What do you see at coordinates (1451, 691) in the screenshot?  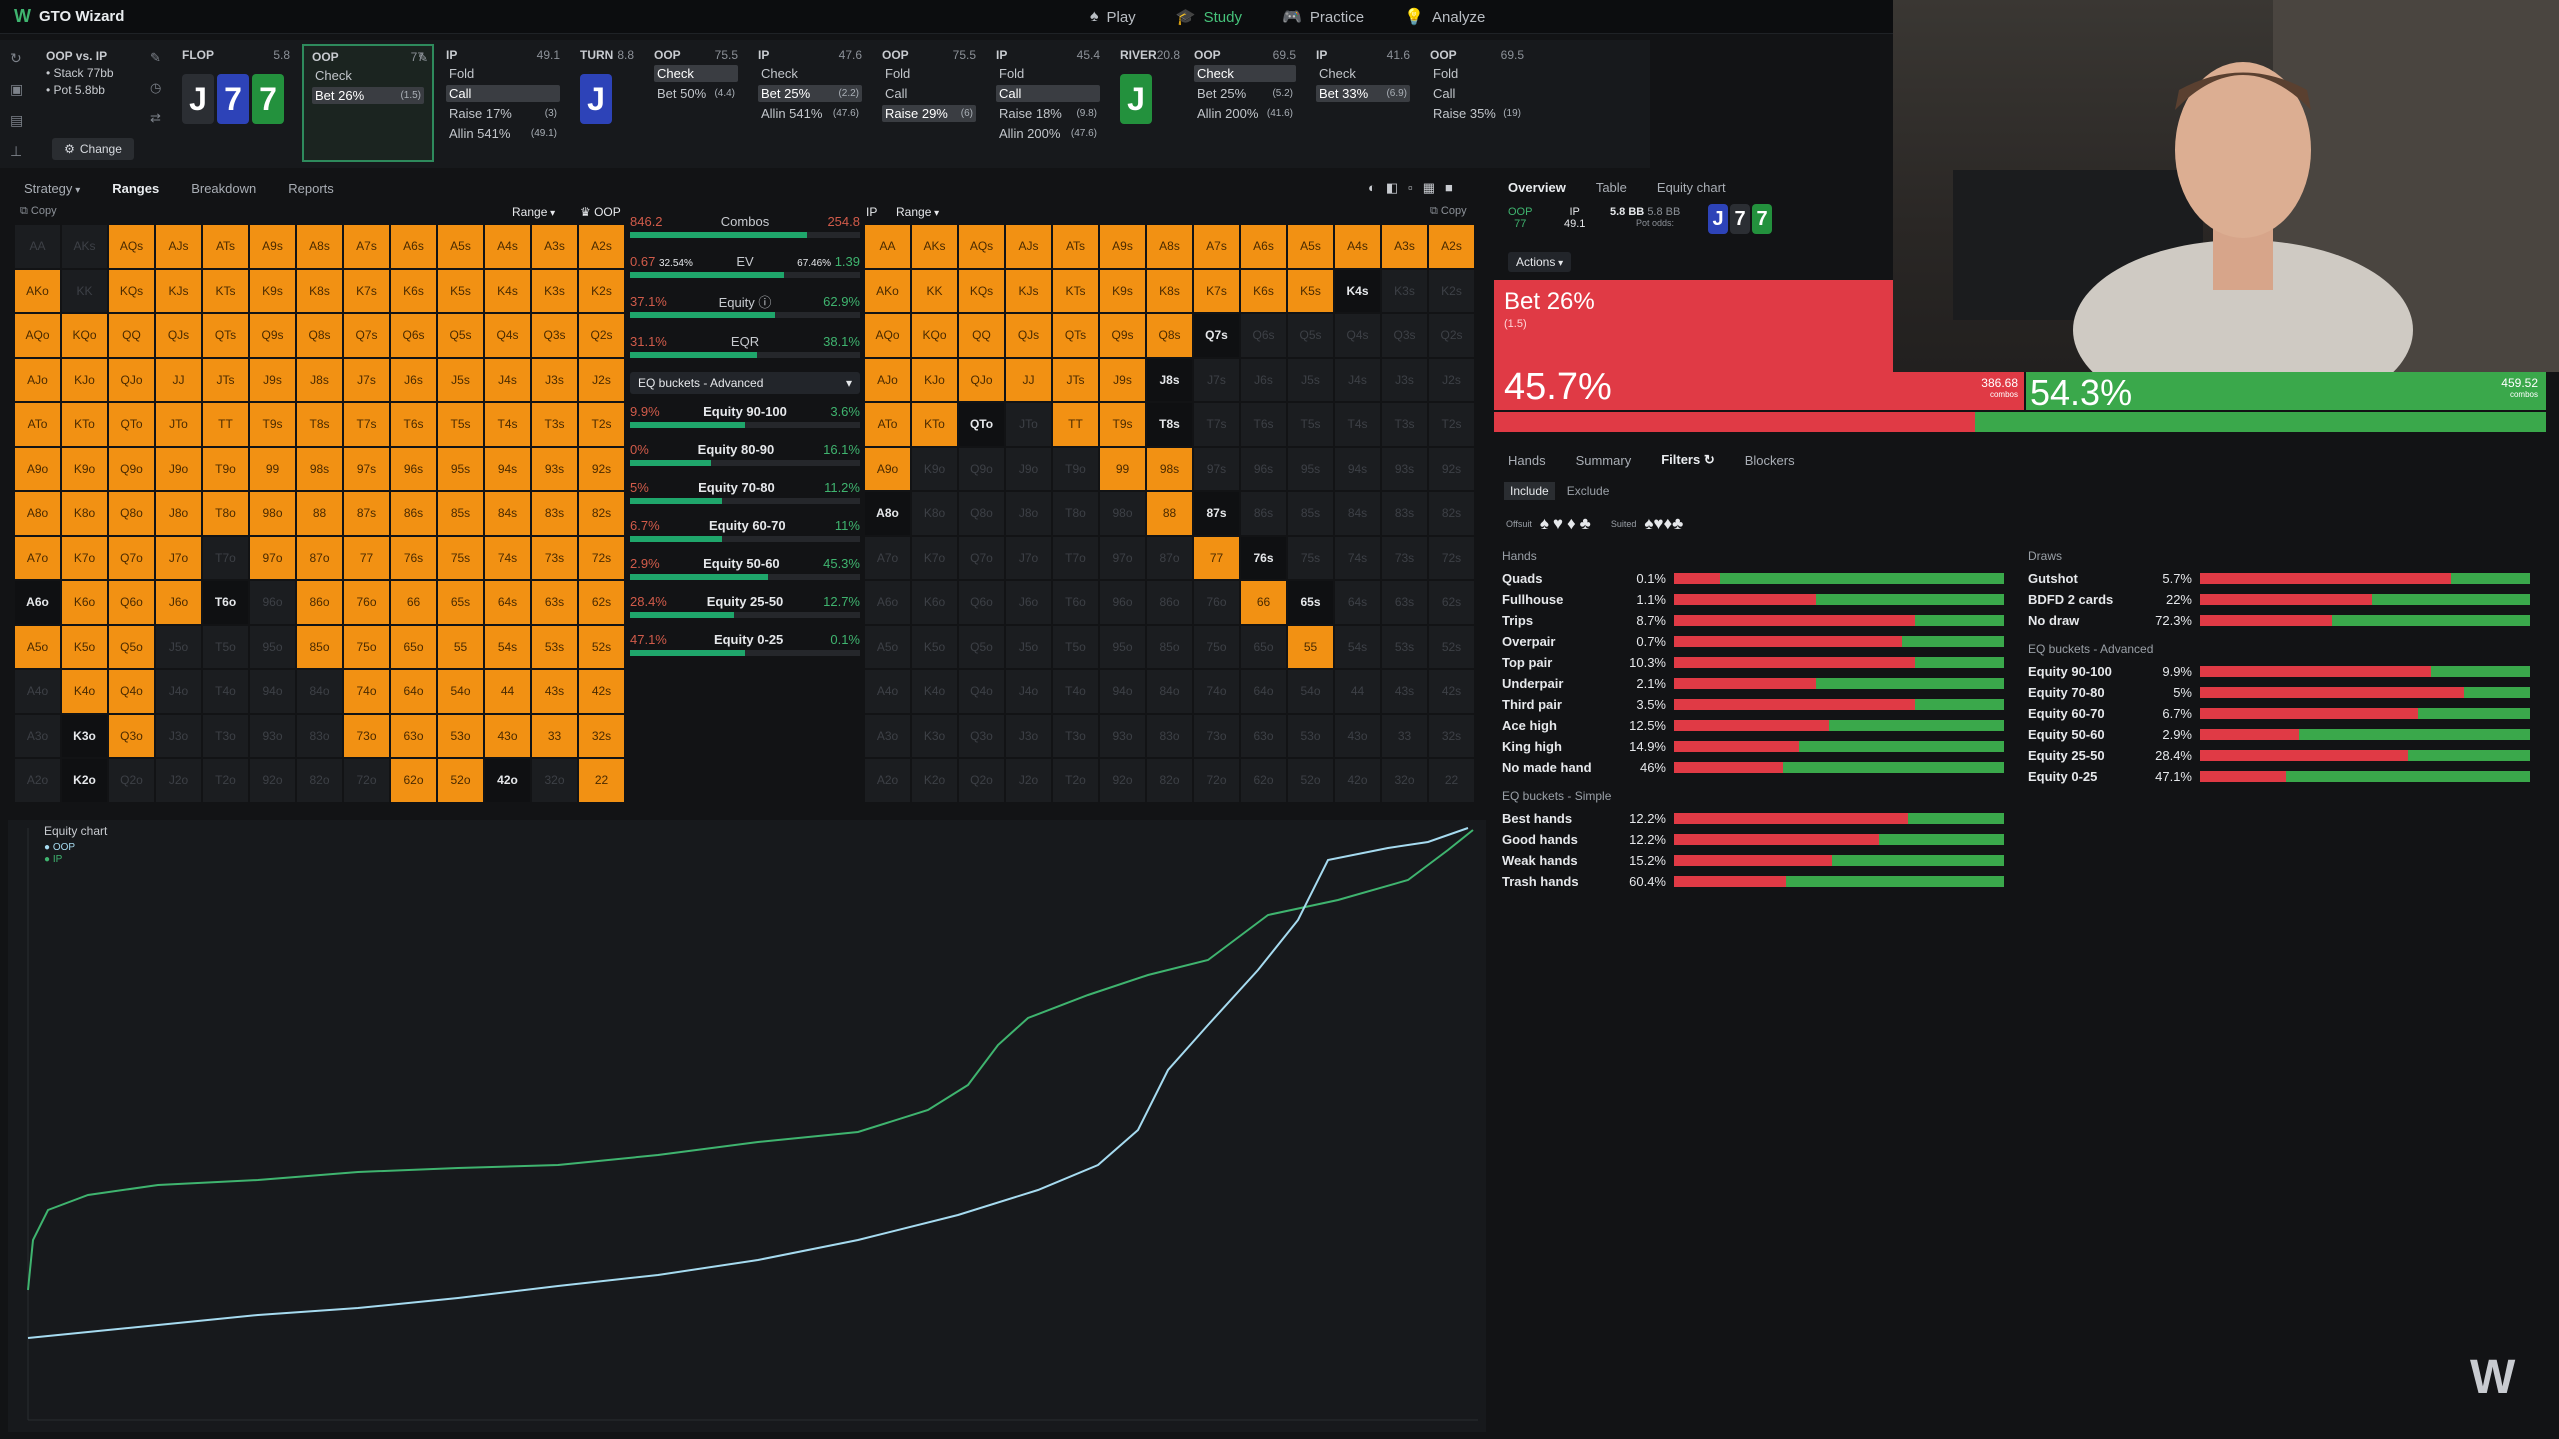 I see `hand-cell: 42s` at bounding box center [1451, 691].